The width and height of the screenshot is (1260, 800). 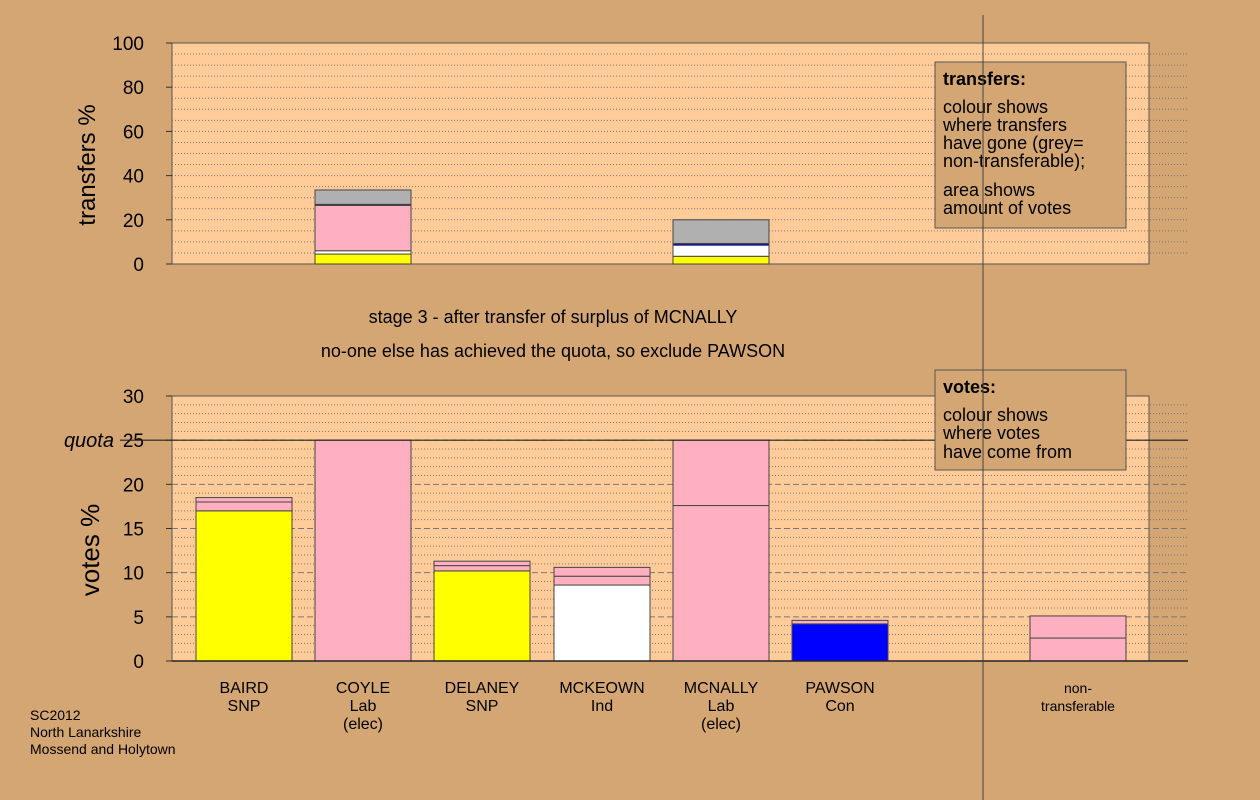 I want to click on category-label: MCNALLY, so click(x=721, y=688).